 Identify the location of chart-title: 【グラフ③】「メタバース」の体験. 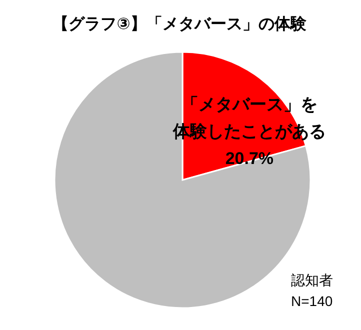
(180, 24).